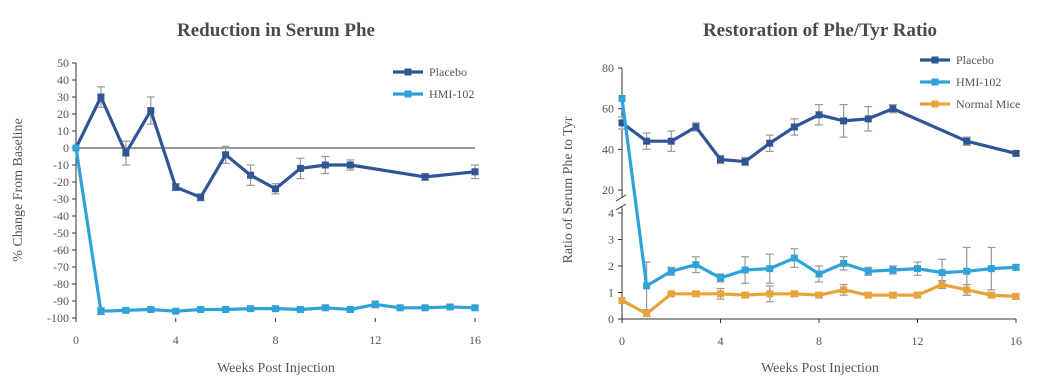  Describe the element at coordinates (621, 207) in the screenshot. I see `axis-break-mark` at that location.